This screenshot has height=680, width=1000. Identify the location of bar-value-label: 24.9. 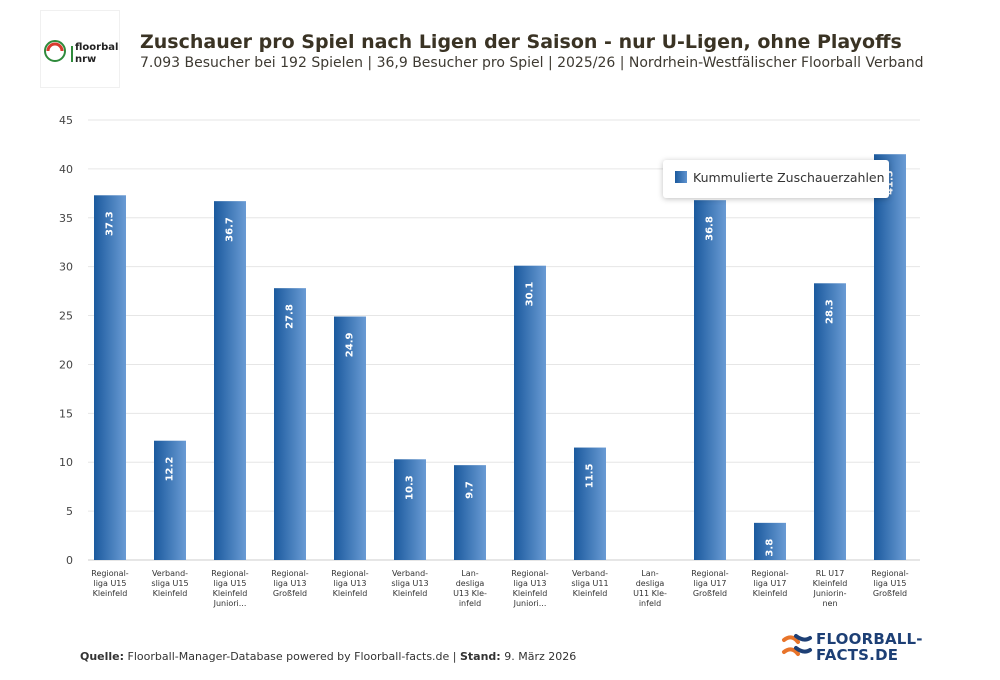
(350, 345).